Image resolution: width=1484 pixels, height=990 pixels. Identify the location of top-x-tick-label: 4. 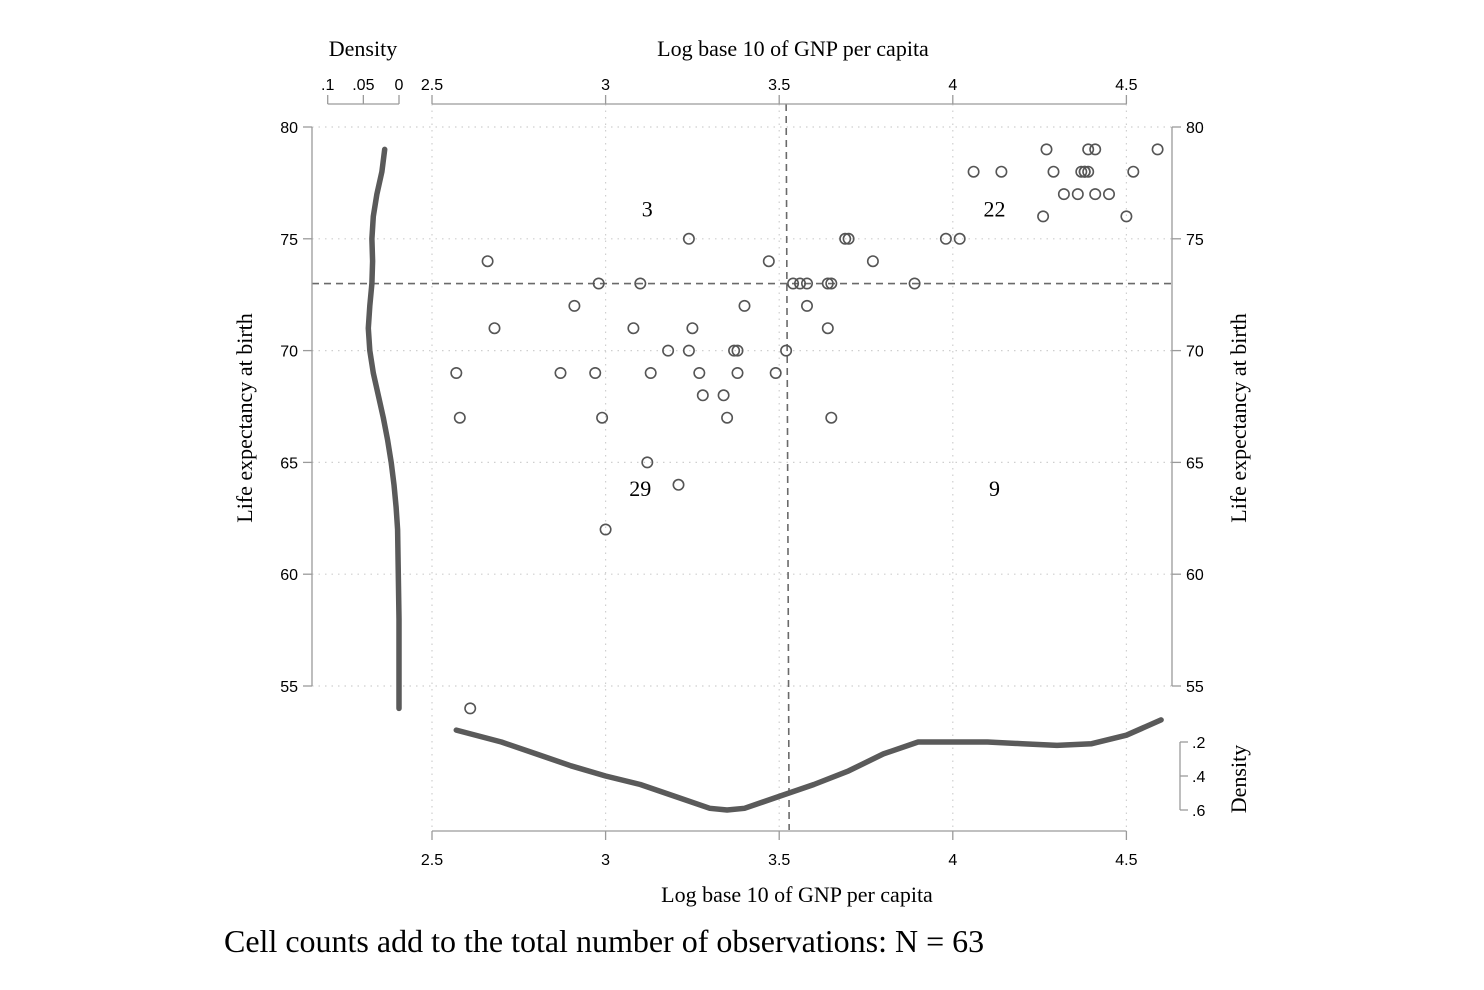
(952, 85).